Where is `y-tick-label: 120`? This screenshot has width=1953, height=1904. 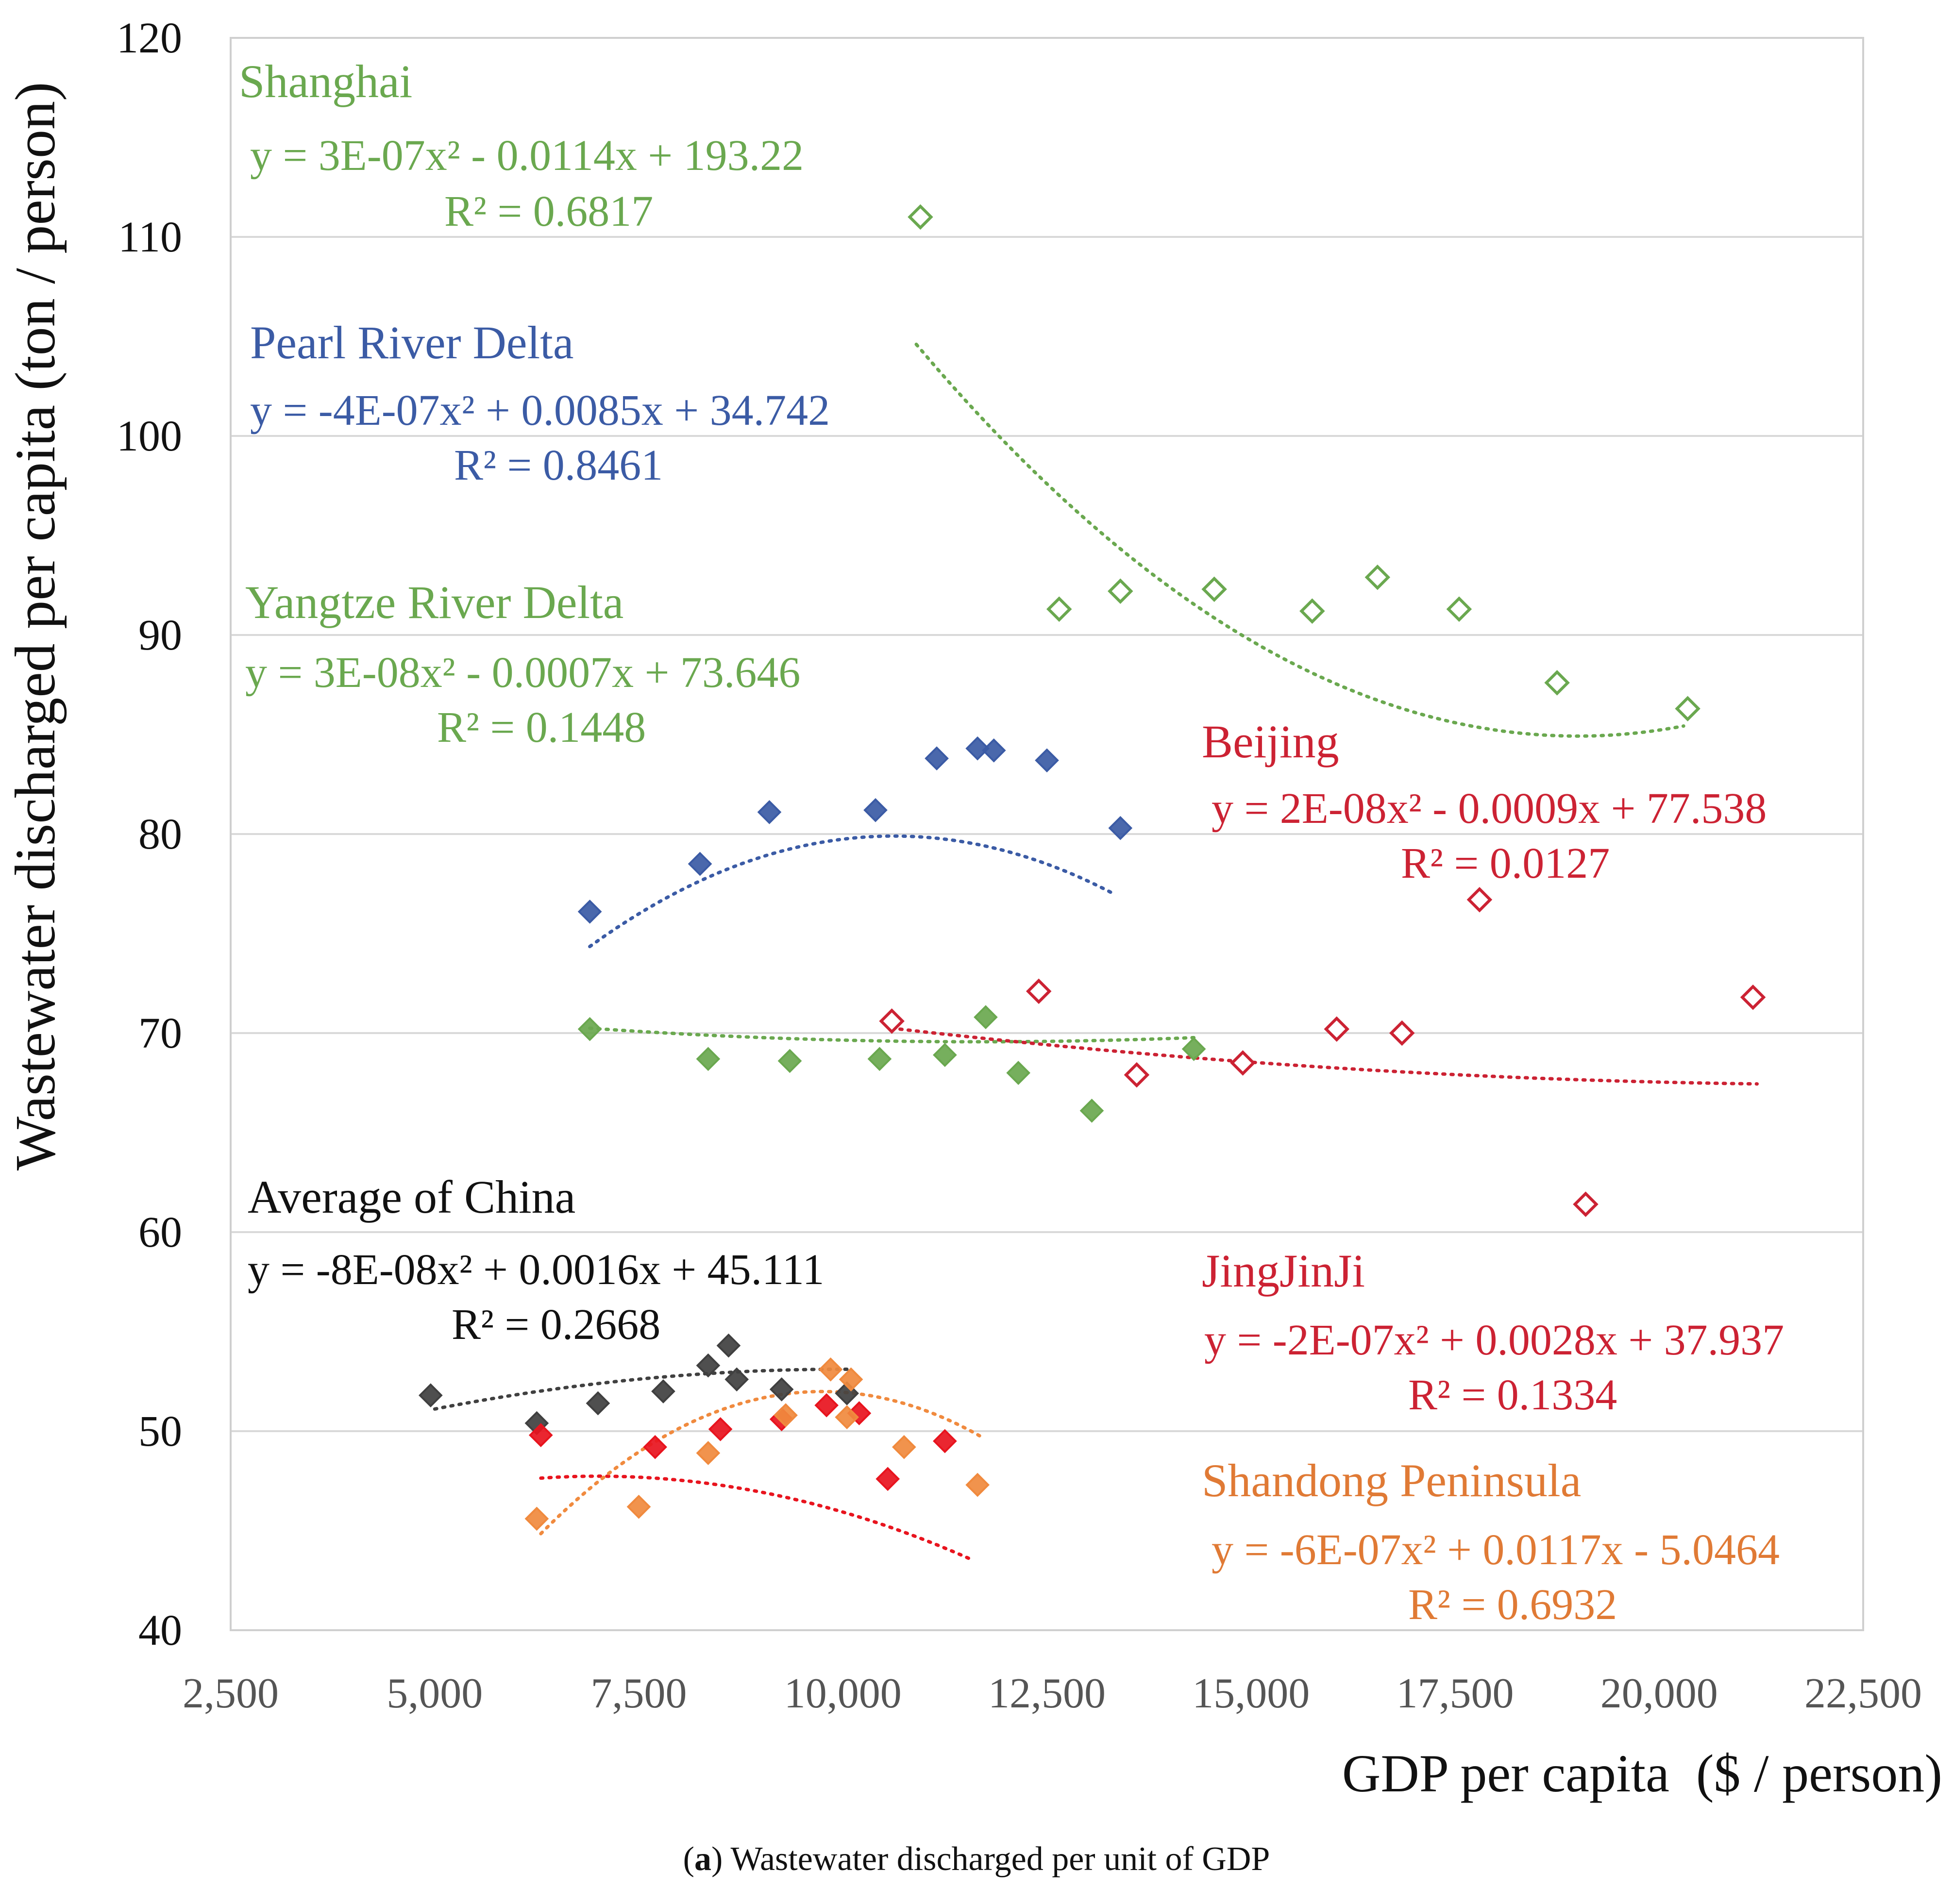 y-tick-label: 120 is located at coordinates (150, 38).